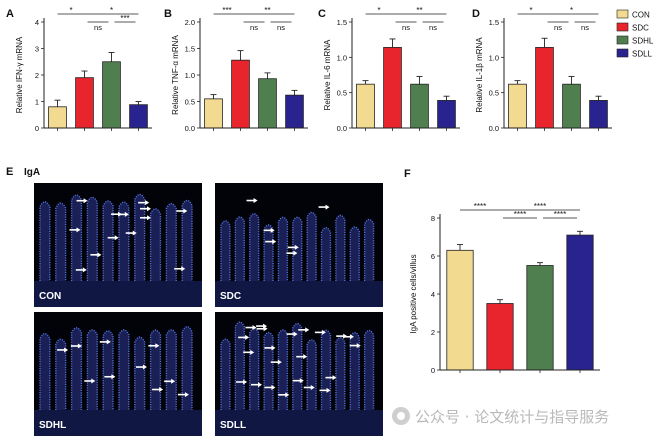  What do you see at coordinates (168, 14) in the screenshot?
I see `panel-letter: B` at bounding box center [168, 14].